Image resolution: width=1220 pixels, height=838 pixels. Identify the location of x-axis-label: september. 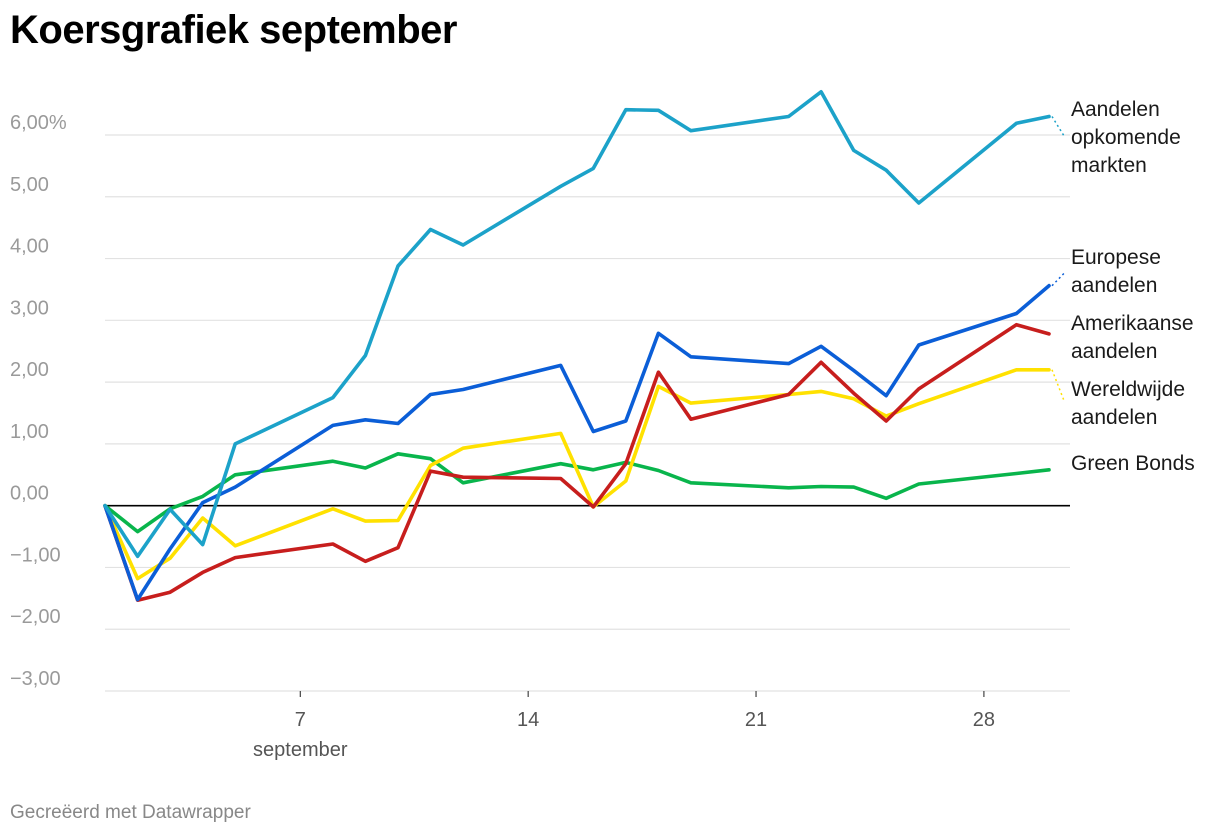
(300, 750).